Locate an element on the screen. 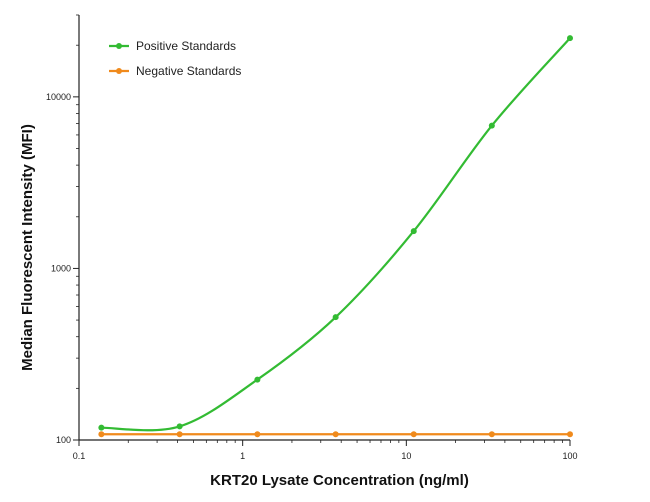  y-tick-label: 10000 is located at coordinates (58, 97).